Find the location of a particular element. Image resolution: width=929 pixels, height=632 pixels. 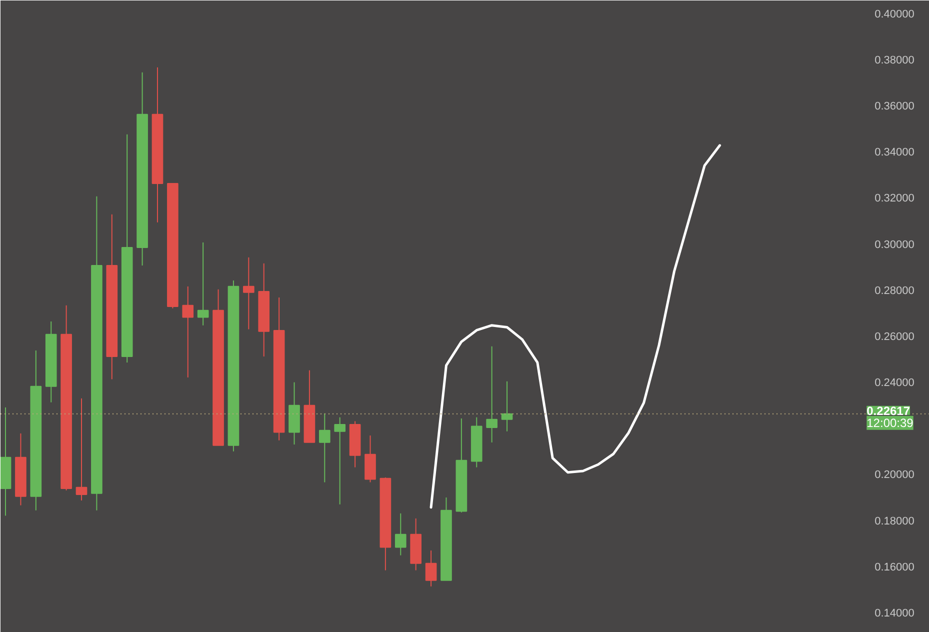

y-tick-label: 0.40000 is located at coordinates (894, 14).